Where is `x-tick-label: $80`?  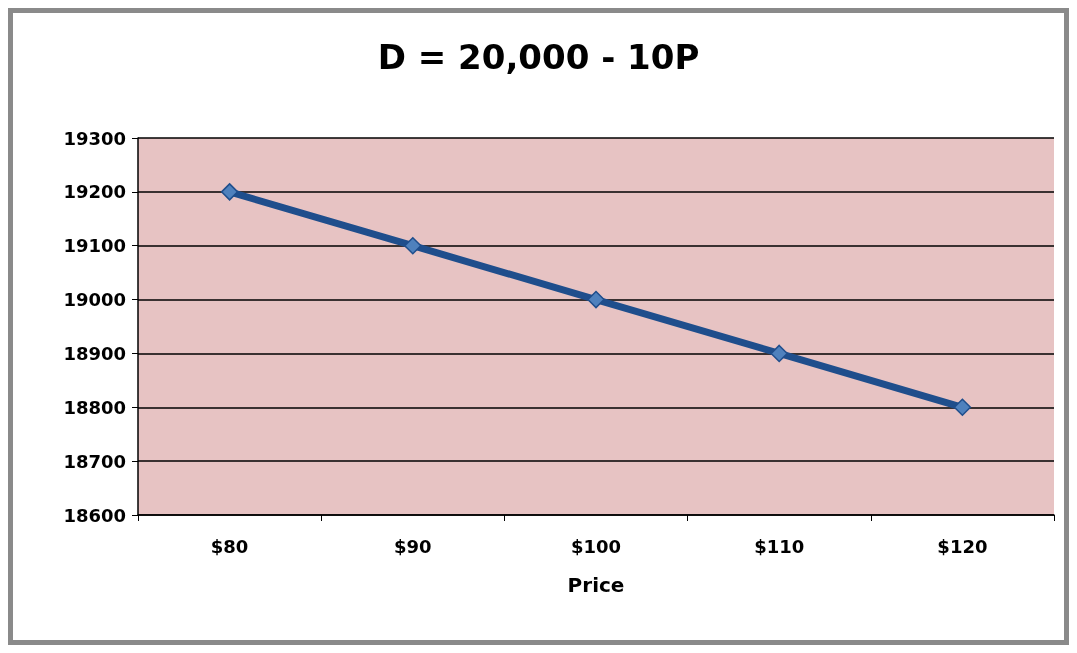
x-tick-label: $80 is located at coordinates (229, 546).